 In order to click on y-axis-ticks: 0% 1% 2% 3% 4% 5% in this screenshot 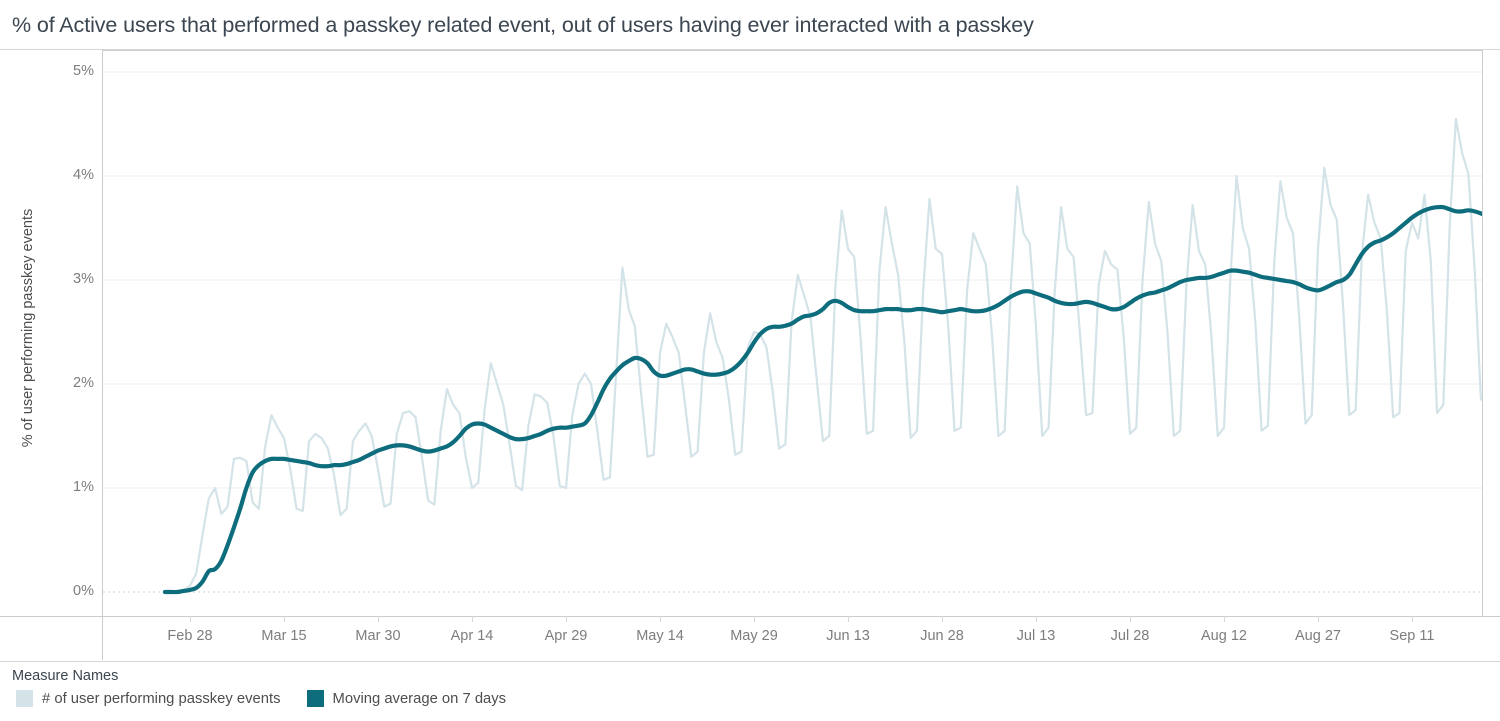, I will do `click(47, 355)`.